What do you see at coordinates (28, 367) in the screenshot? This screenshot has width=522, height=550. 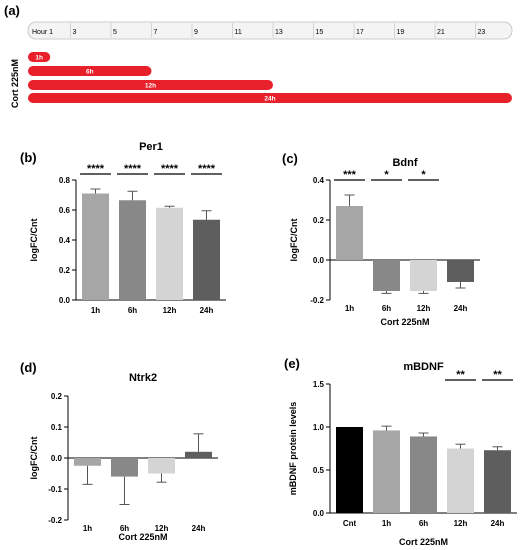 I see `panel-d-letter: (d)` at bounding box center [28, 367].